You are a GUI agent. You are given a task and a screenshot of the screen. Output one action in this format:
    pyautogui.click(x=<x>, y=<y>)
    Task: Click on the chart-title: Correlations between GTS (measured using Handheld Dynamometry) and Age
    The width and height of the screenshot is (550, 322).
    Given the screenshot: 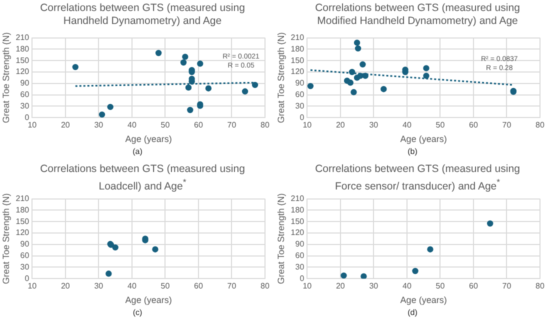 What is the action you would take?
    pyautogui.click(x=142, y=15)
    